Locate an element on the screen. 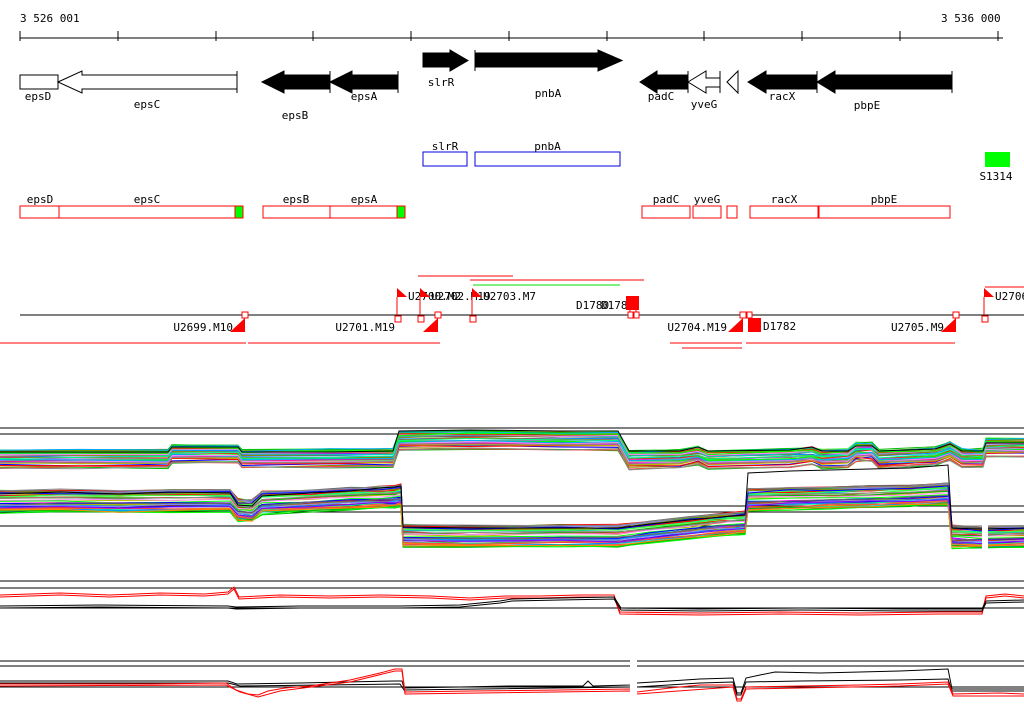 Image resolution: width=1024 pixels, height=714 pixels. probe-flag-D1782: D1782 is located at coordinates (771, 322).